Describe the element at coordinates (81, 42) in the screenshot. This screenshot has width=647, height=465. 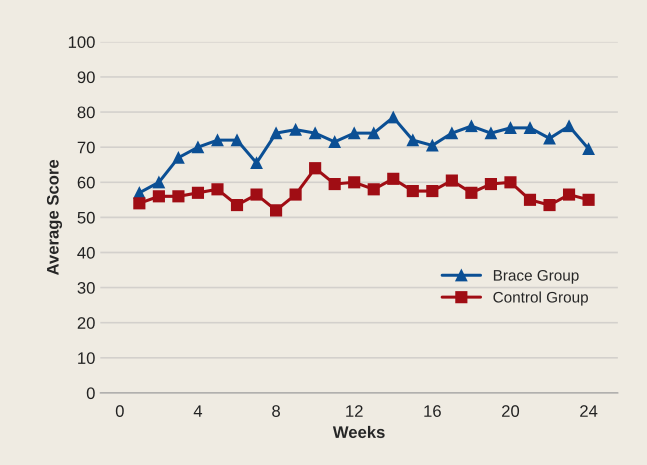
I see `y-tick-label: 100` at that location.